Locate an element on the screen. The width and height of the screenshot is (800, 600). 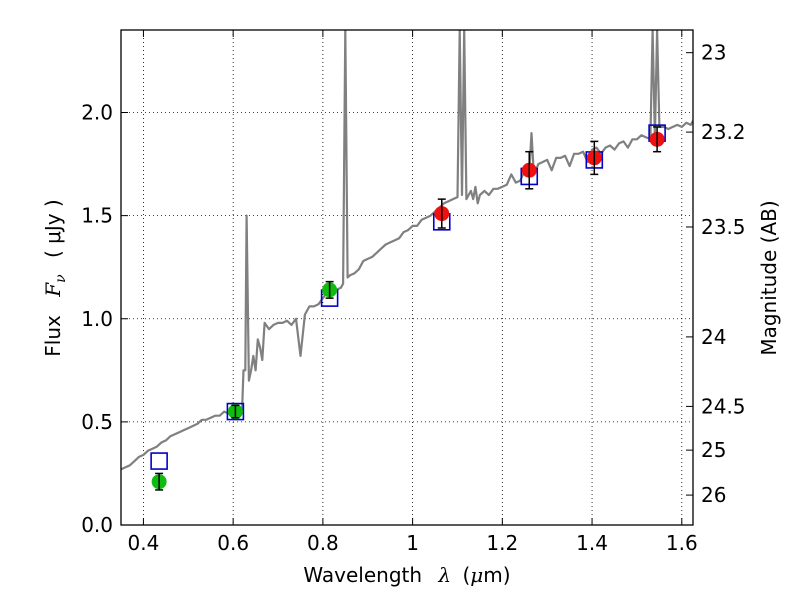
y-right-tick-label: 24 is located at coordinates (713, 337).